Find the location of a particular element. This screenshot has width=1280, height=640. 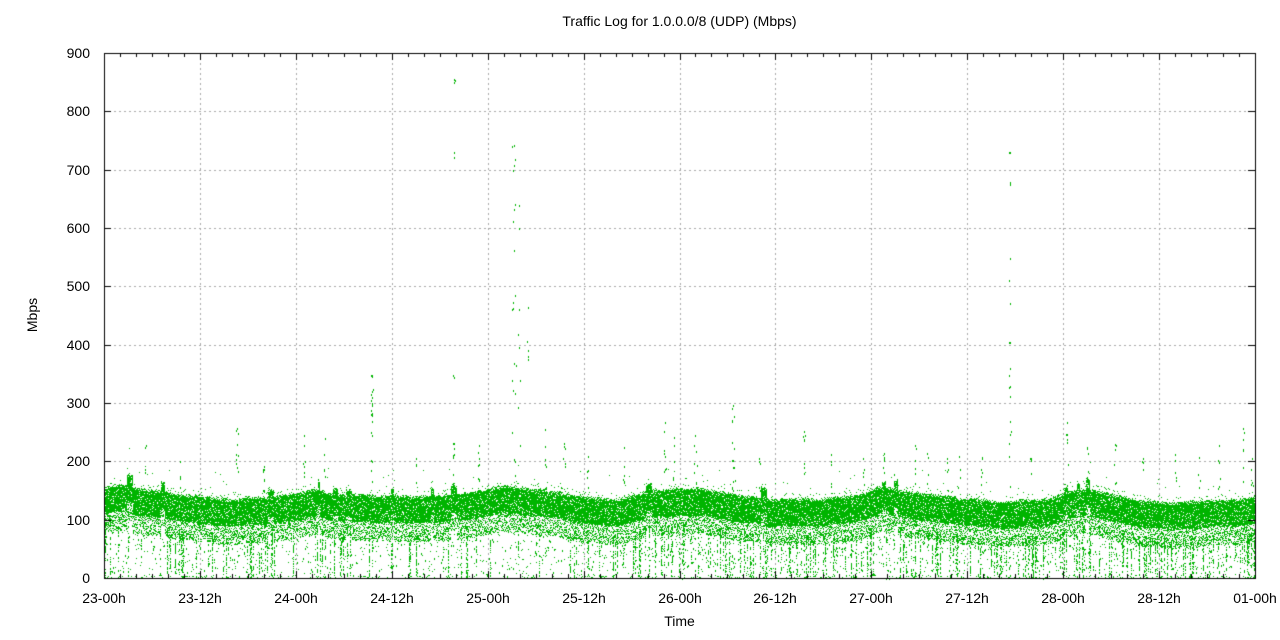

x-tick-label-4: 25-00h is located at coordinates (488, 598).